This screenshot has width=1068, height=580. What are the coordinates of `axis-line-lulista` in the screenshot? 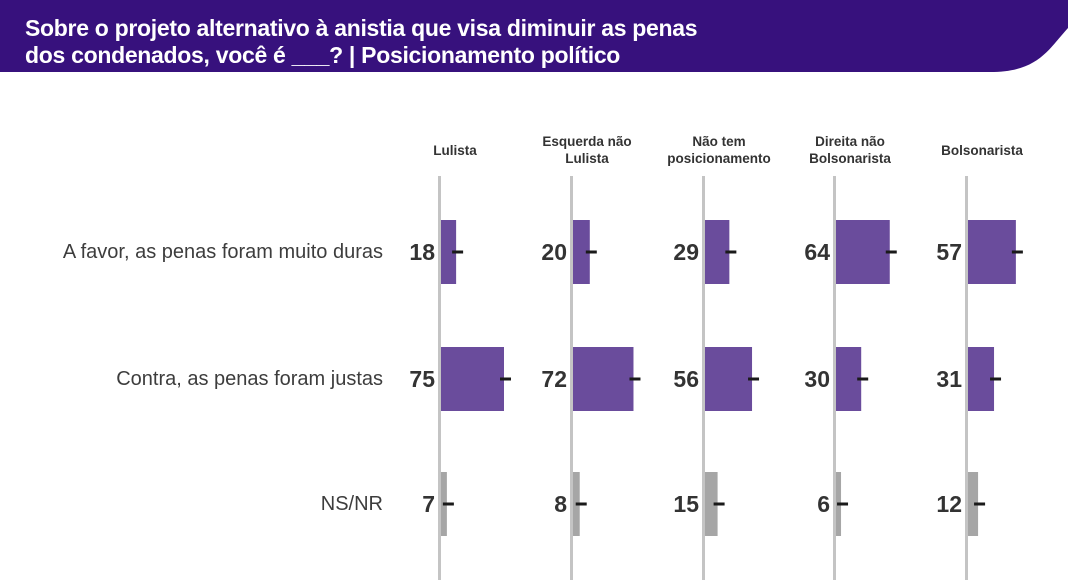 It's located at (439, 378).